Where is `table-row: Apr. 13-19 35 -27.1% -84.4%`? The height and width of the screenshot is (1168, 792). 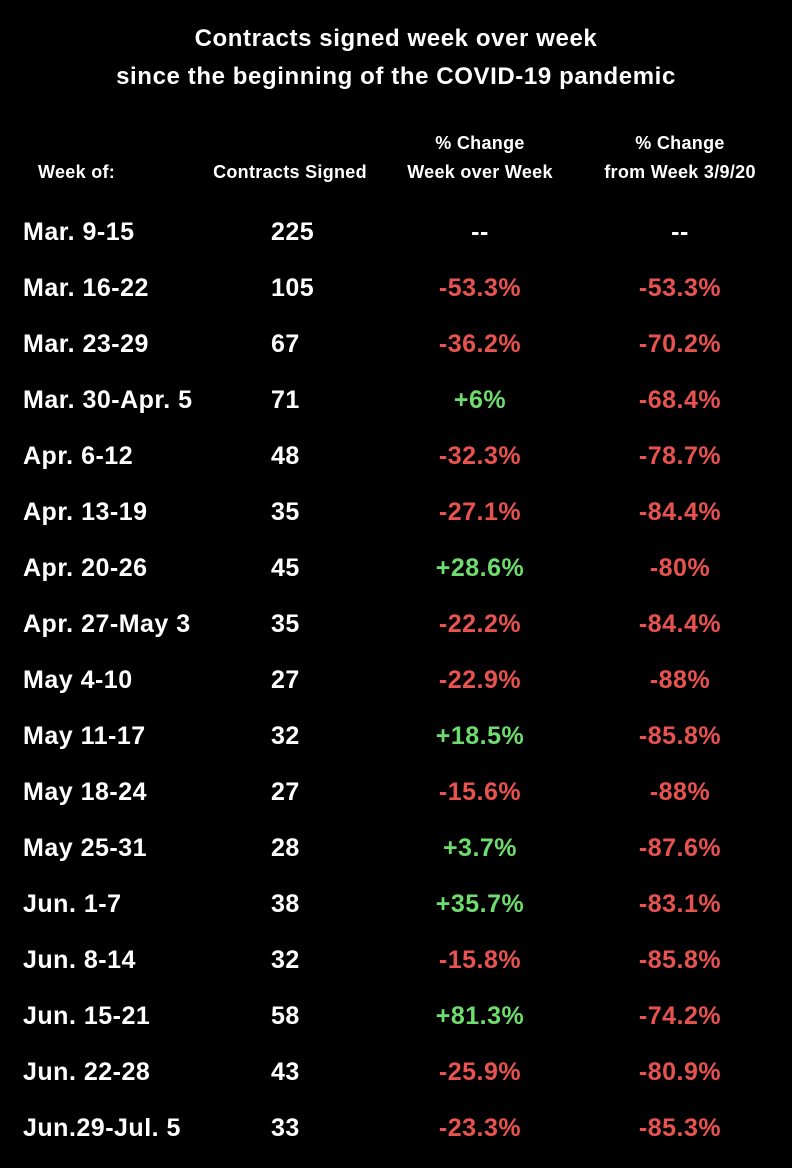
table-row: Apr. 13-19 35 -27.1% -84.4% is located at coordinates (390, 512).